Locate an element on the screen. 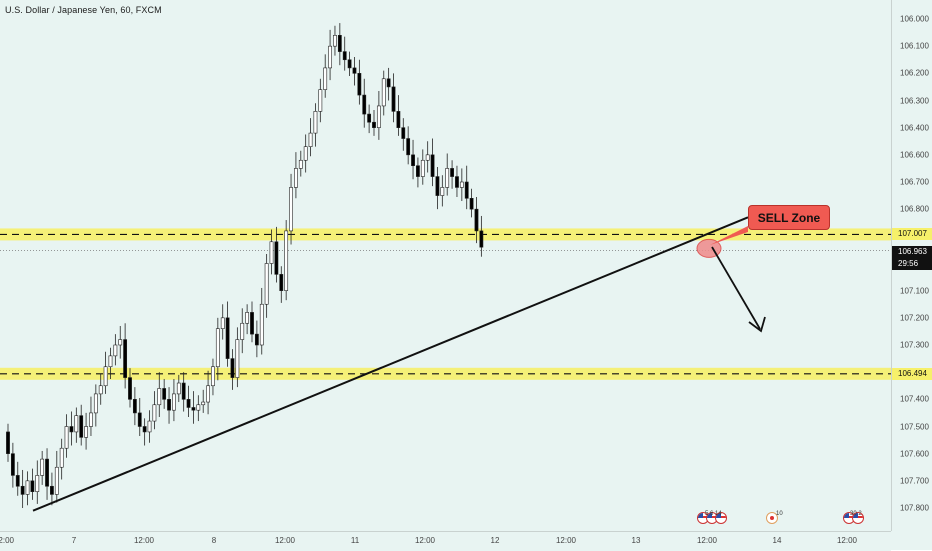  time-tick-label: 12 is located at coordinates (495, 540).